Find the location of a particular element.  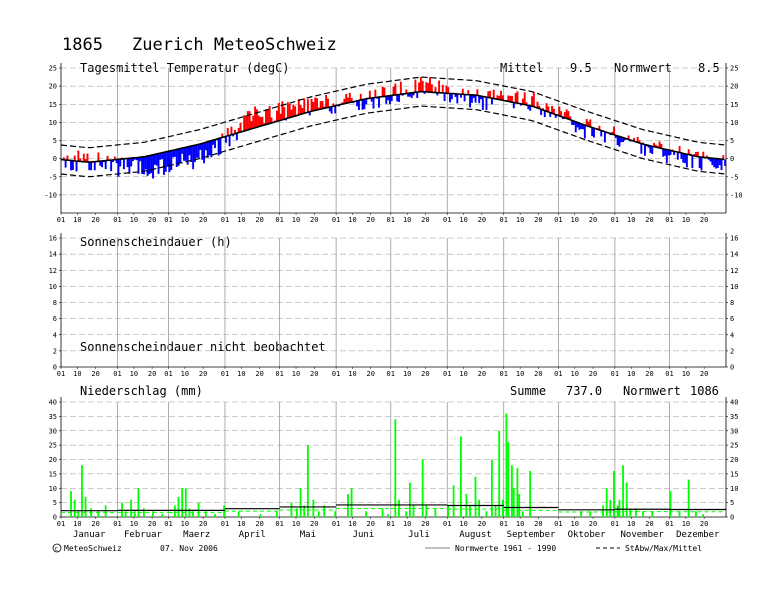

month-label: August is located at coordinates (475, 535).